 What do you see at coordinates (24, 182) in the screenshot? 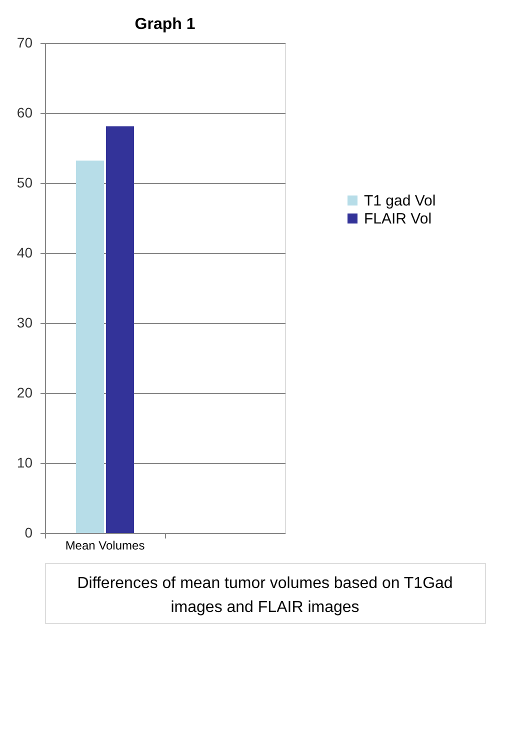
I see `y-tick-label: 50` at bounding box center [24, 182].